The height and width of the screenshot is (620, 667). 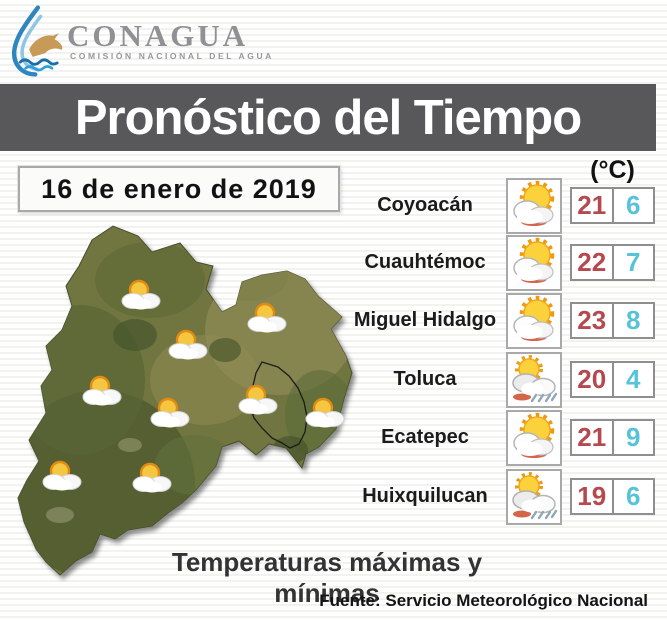 What do you see at coordinates (633, 437) in the screenshot?
I see `min-temp: 9` at bounding box center [633, 437].